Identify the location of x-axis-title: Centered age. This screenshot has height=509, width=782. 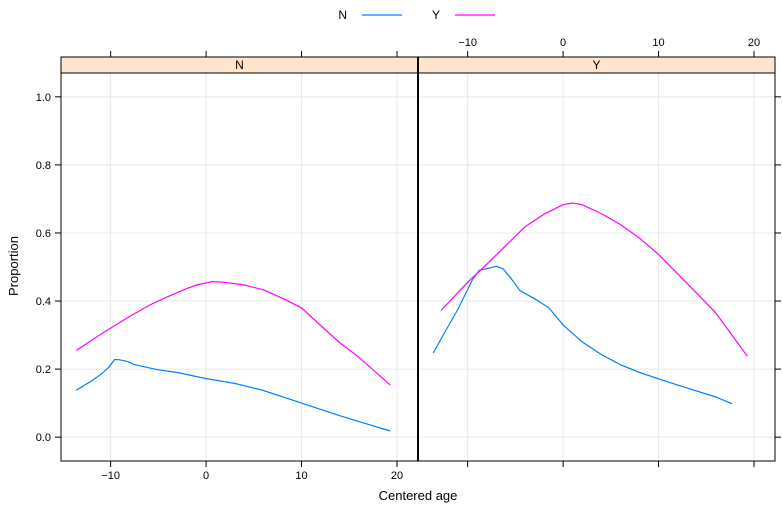
(418, 495).